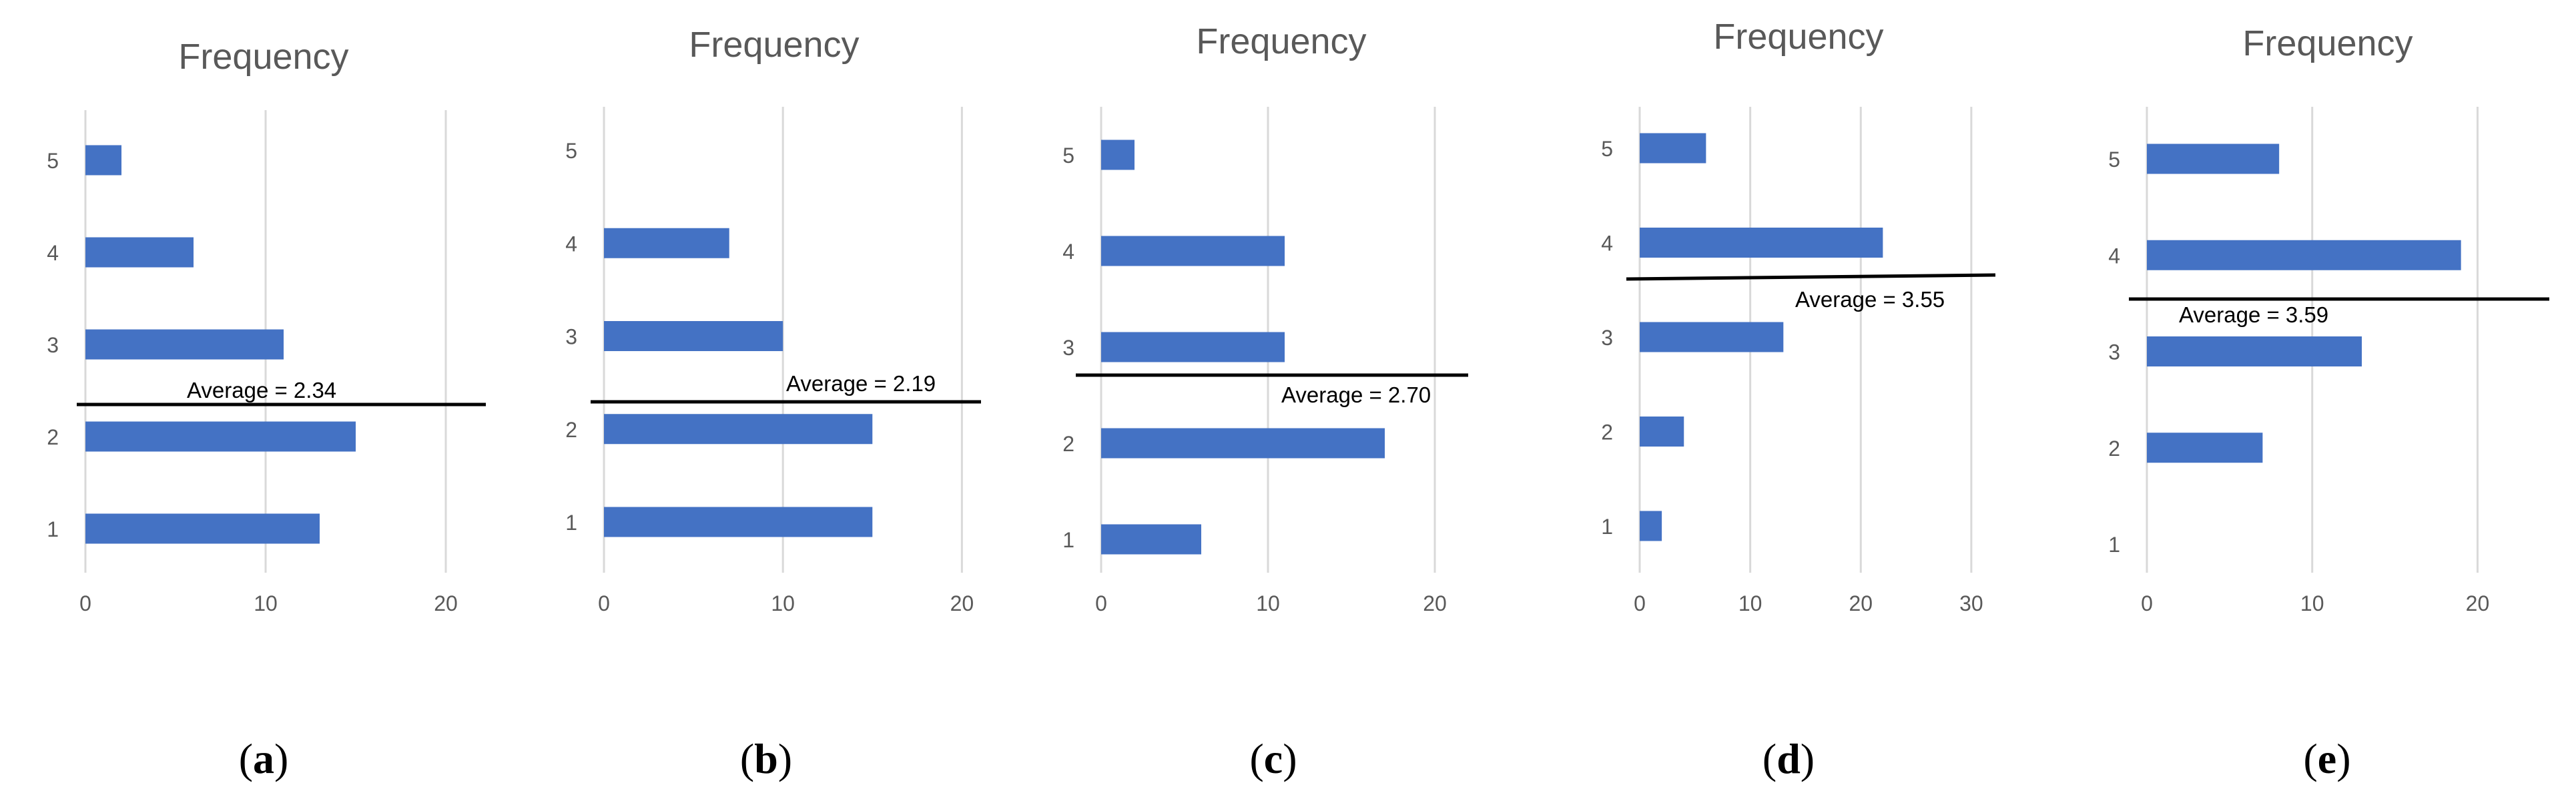  Describe the element at coordinates (2253, 314) in the screenshot. I see `average-label: Average = 3.59` at that location.